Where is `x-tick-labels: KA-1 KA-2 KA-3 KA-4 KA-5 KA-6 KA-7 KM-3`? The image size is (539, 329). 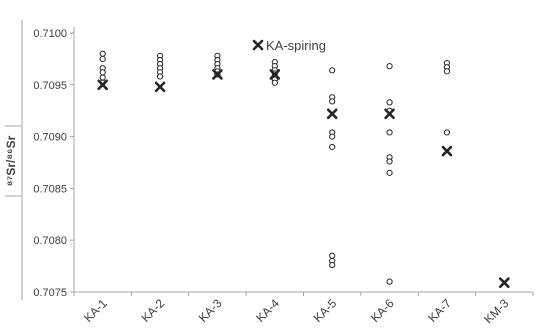 x-tick-labels: KA-1 KA-2 KA-3 KA-4 KA-5 KA-6 KA-7 KM-3 is located at coordinates (303, 309).